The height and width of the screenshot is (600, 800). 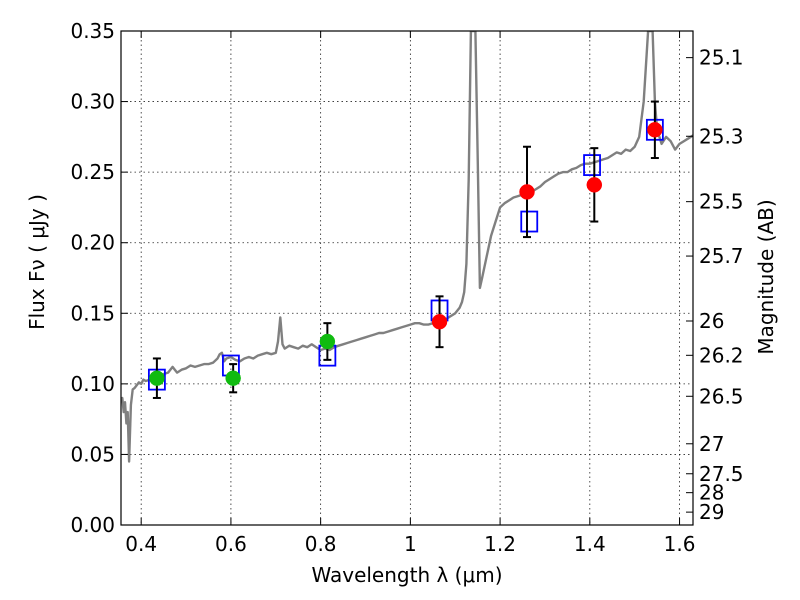 What do you see at coordinates (92, 31) in the screenshot?
I see `y-tick-label: 0.35` at bounding box center [92, 31].